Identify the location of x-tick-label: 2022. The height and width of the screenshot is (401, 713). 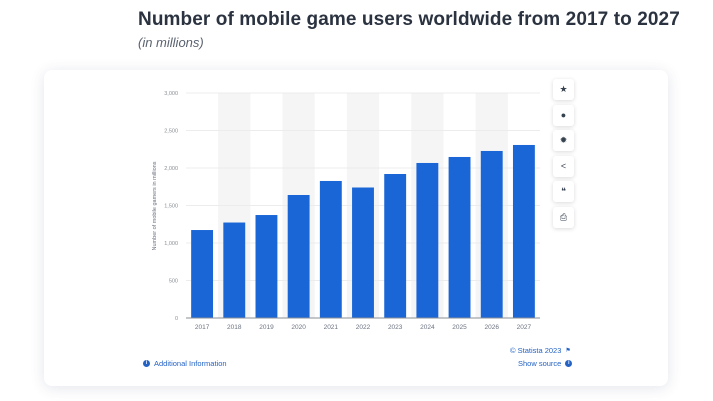
(363, 327).